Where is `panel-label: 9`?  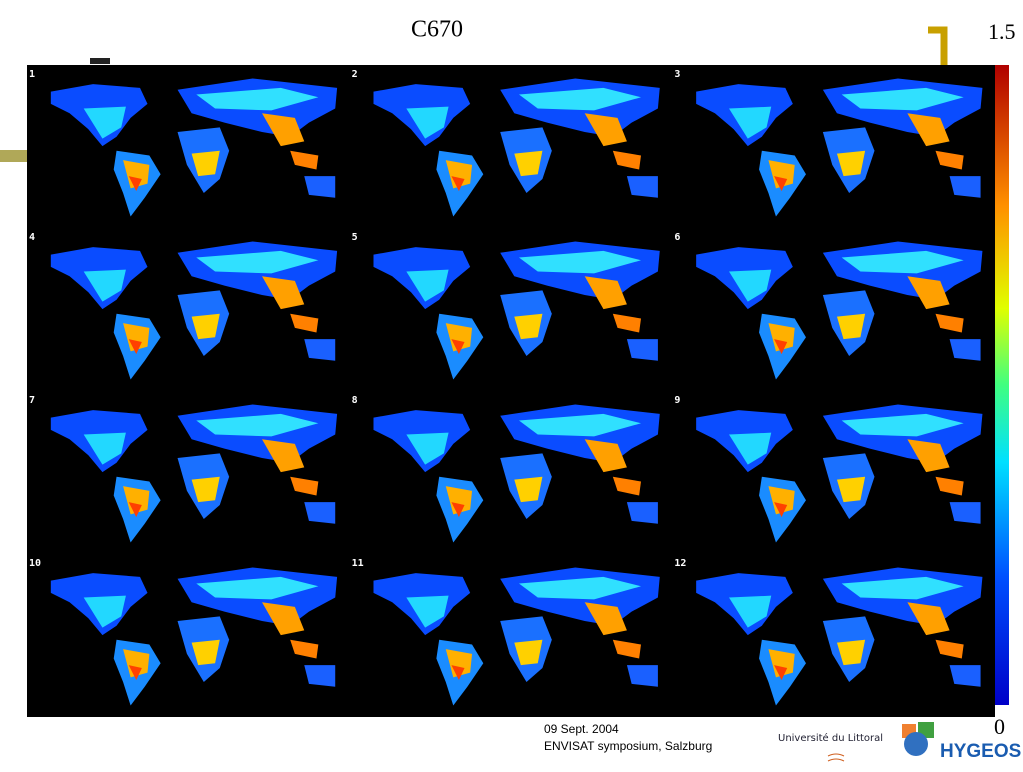 panel-label: 9 is located at coordinates (677, 400).